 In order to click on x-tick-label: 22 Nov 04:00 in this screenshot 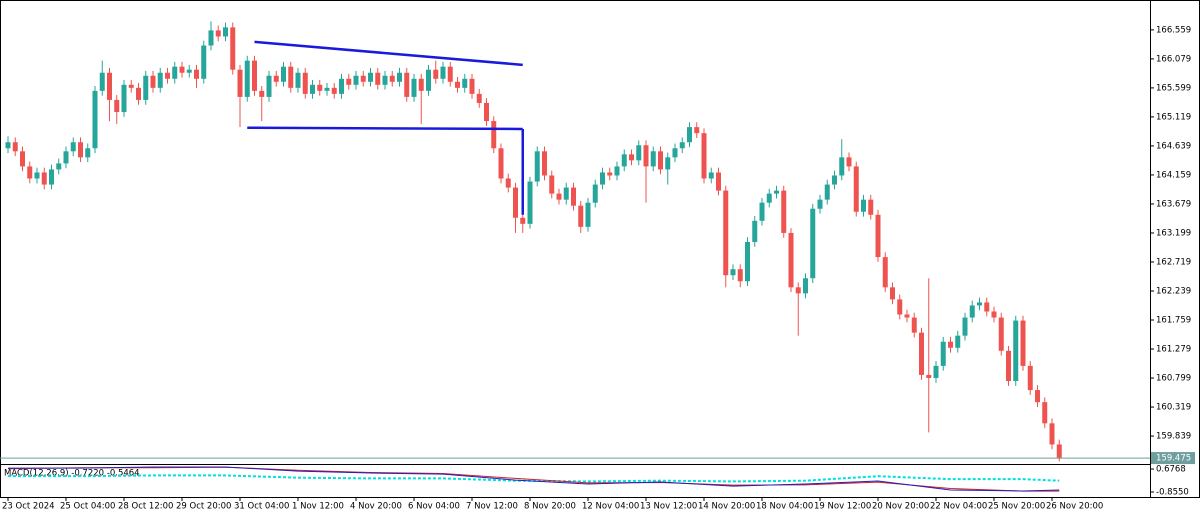, I will do `click(958, 507)`.